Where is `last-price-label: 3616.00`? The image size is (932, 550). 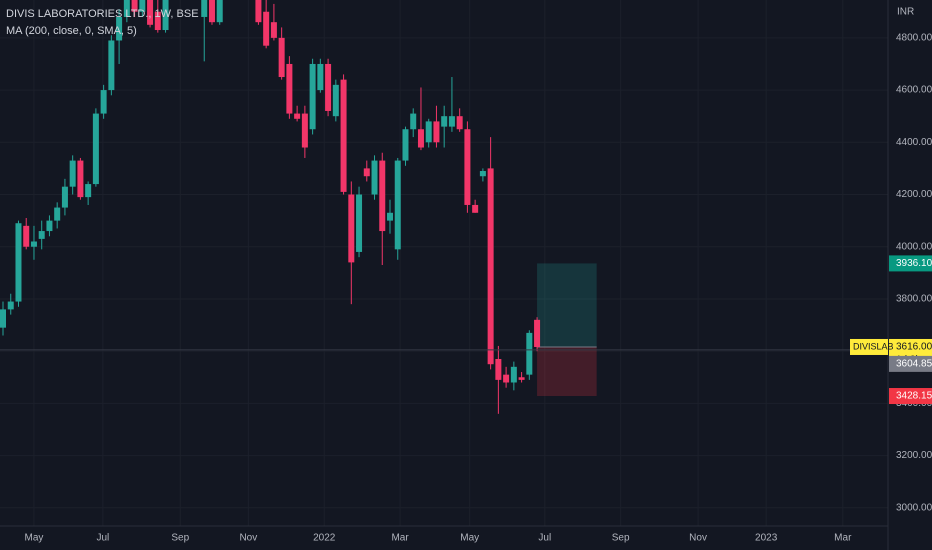 last-price-label: 3616.00 is located at coordinates (914, 347).